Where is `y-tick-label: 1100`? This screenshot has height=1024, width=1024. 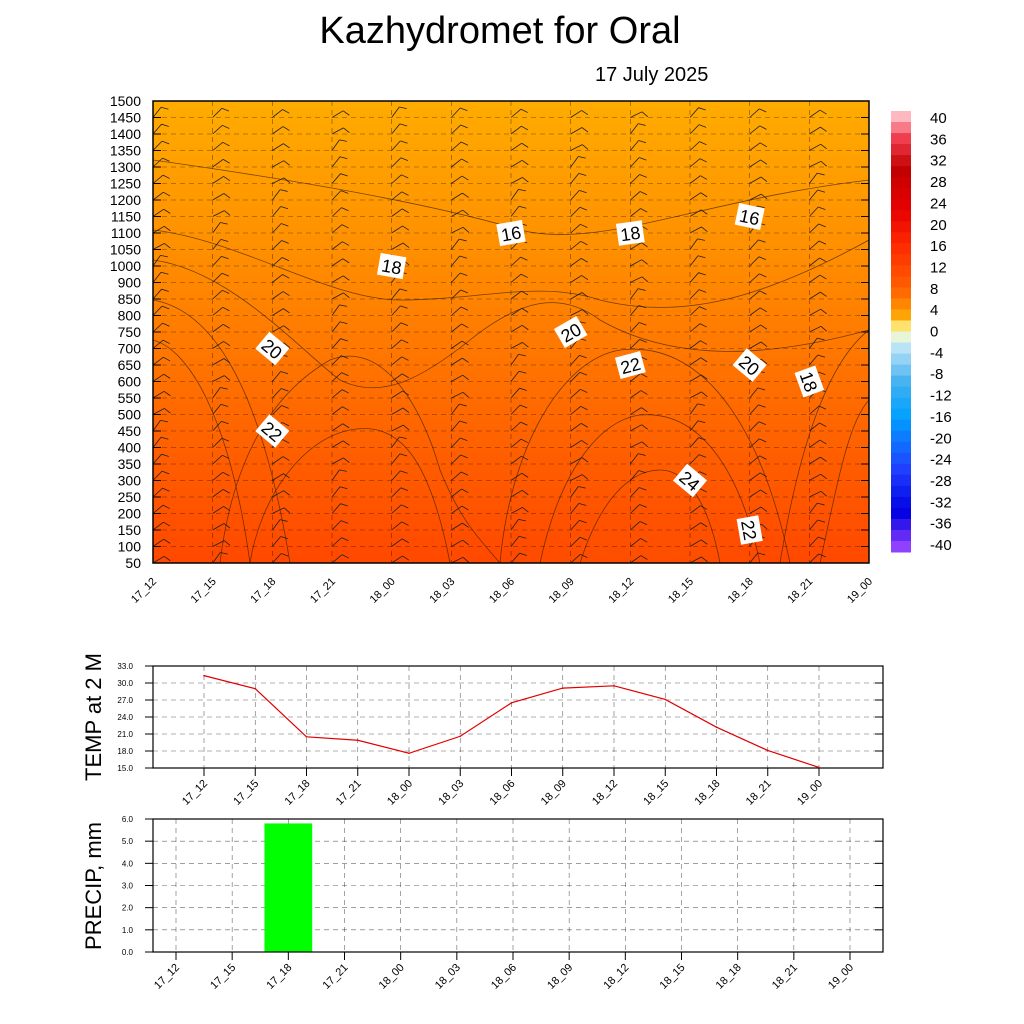
y-tick-label: 1100 is located at coordinates (126, 233).